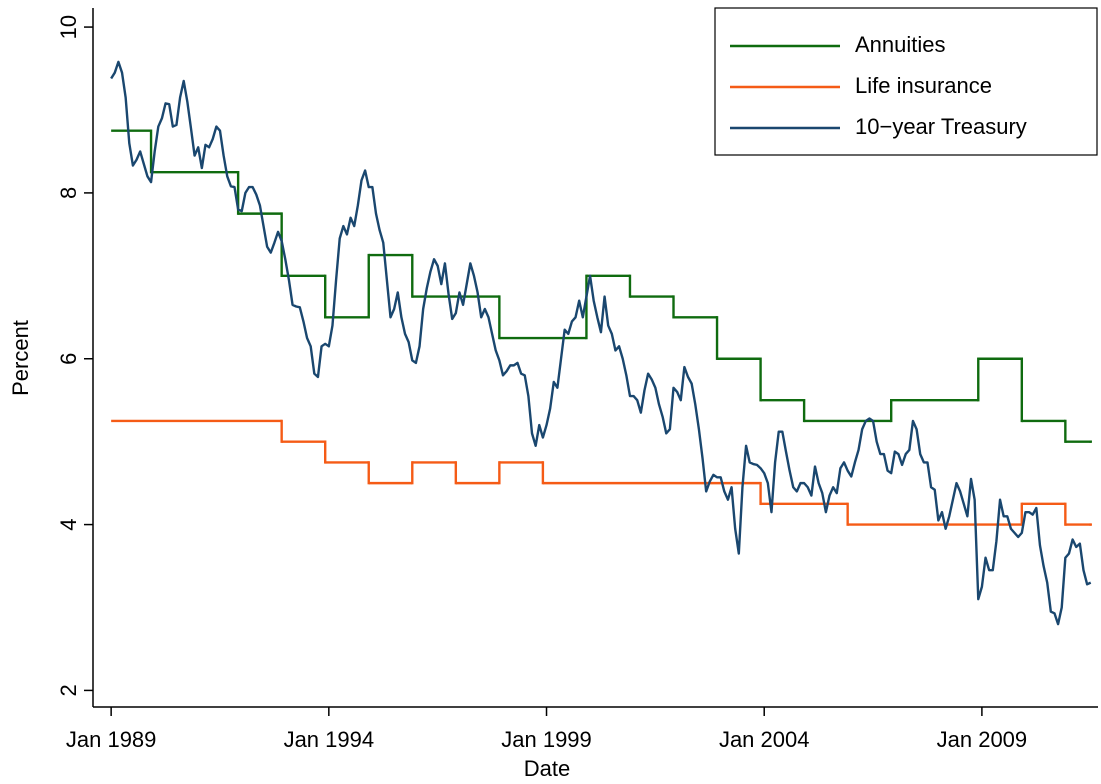  I want to click on x-axis-label: Date, so click(547, 768).